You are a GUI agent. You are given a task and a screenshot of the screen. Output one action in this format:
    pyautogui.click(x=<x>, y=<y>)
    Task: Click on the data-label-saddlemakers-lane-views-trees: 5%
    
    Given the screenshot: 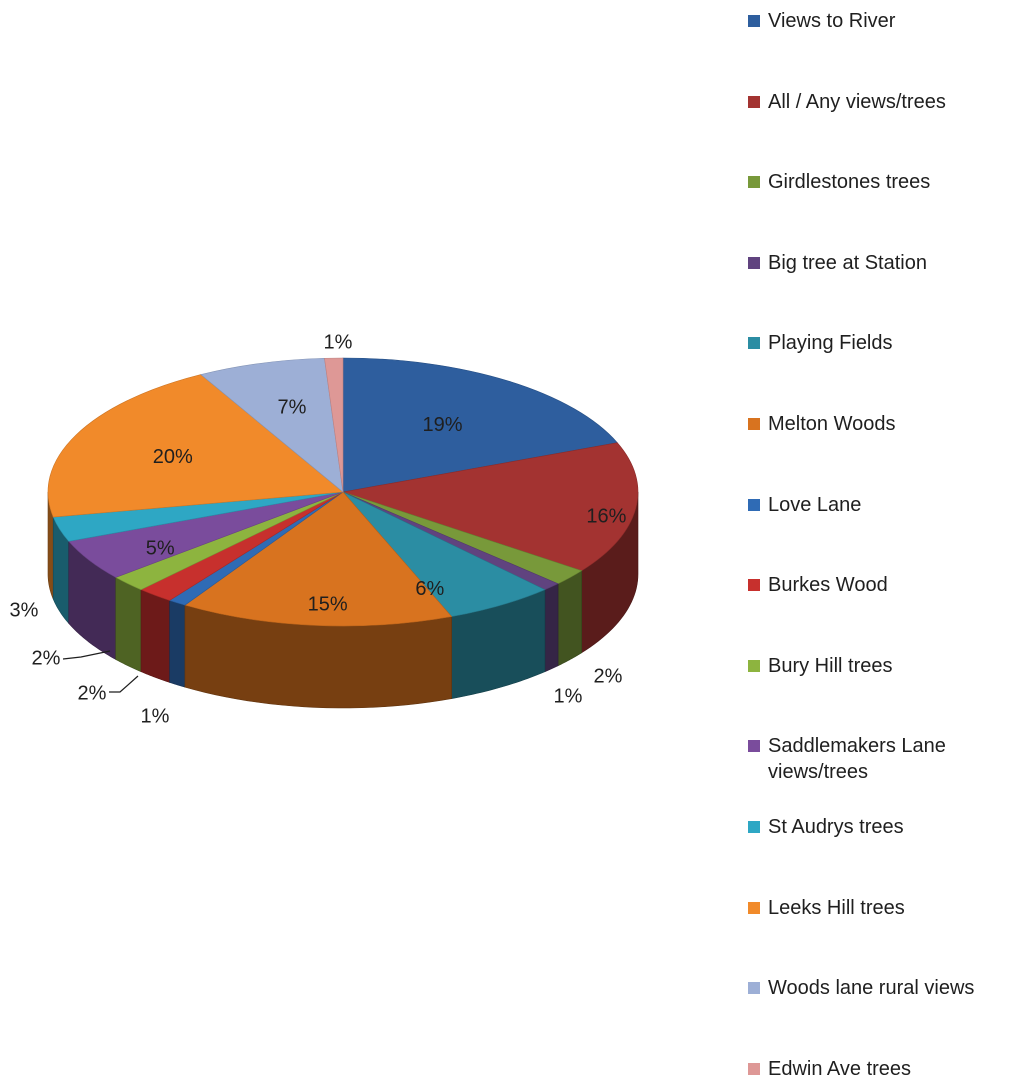 What is the action you would take?
    pyautogui.click(x=160, y=548)
    